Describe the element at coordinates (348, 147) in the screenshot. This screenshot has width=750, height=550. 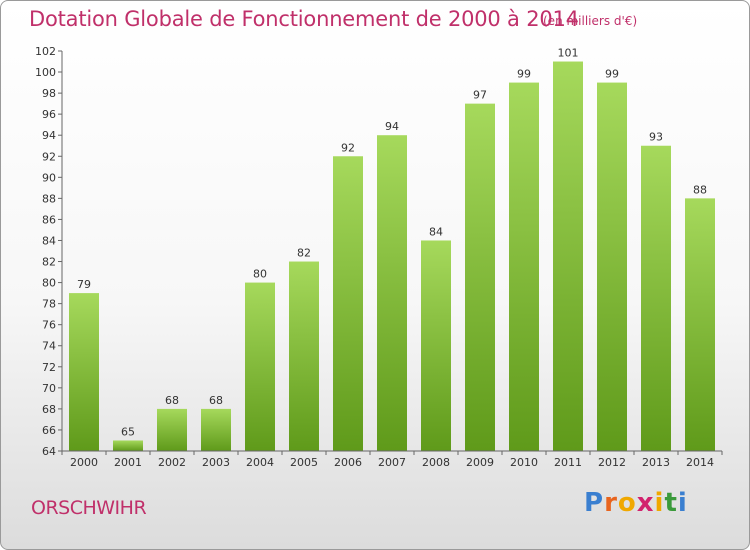
I see `data-label: 92` at that location.